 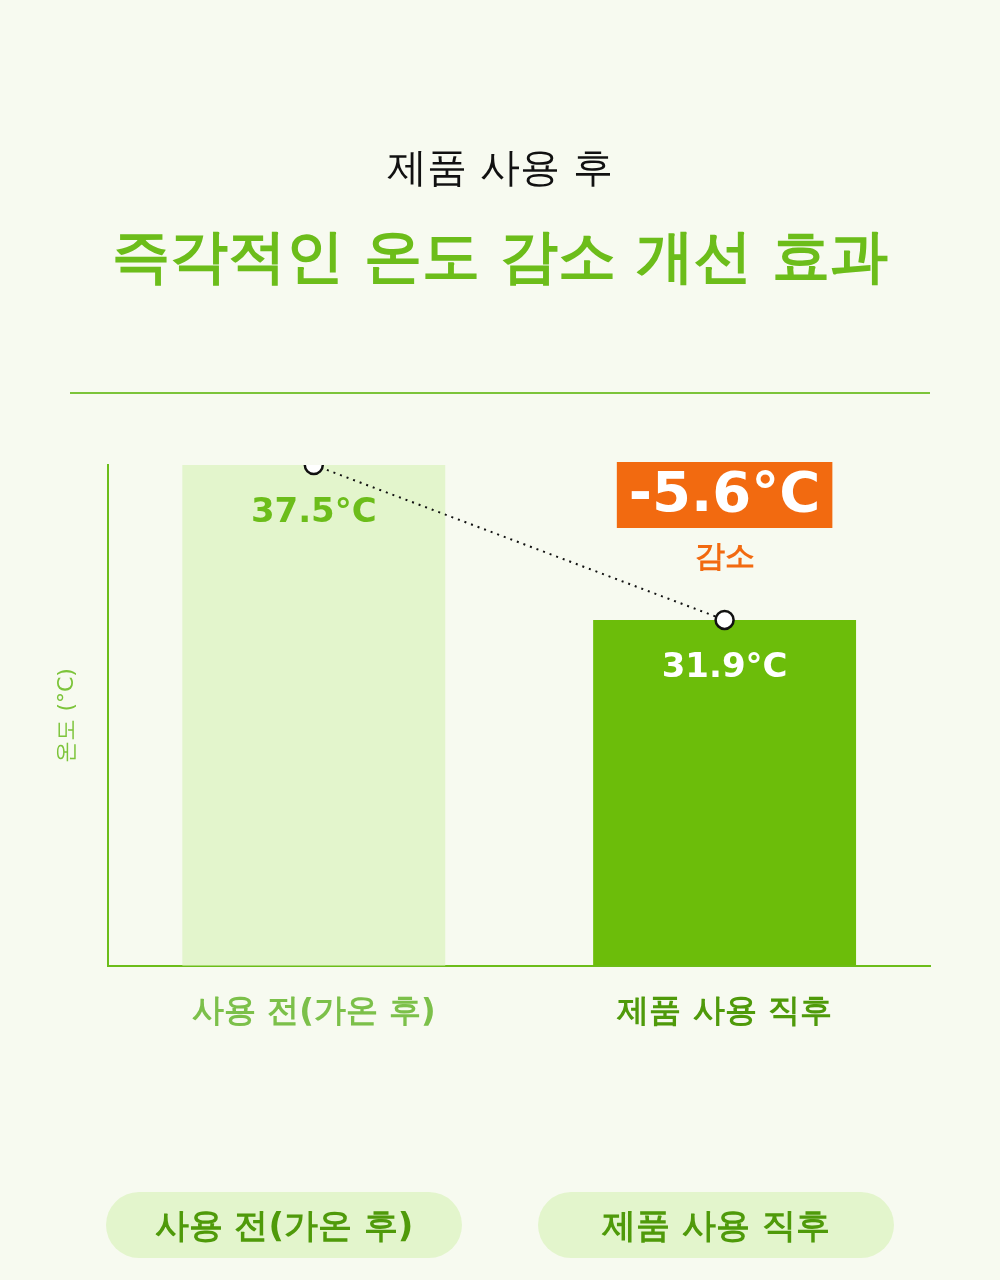 I want to click on data-label: 31.9°C, so click(x=724, y=664).